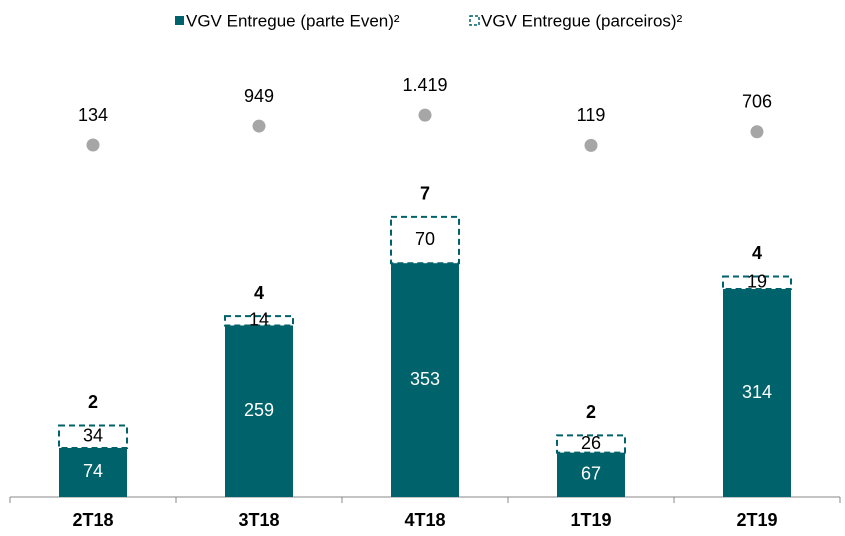  What do you see at coordinates (757, 101) in the screenshot?
I see `dot-label: 706` at bounding box center [757, 101].